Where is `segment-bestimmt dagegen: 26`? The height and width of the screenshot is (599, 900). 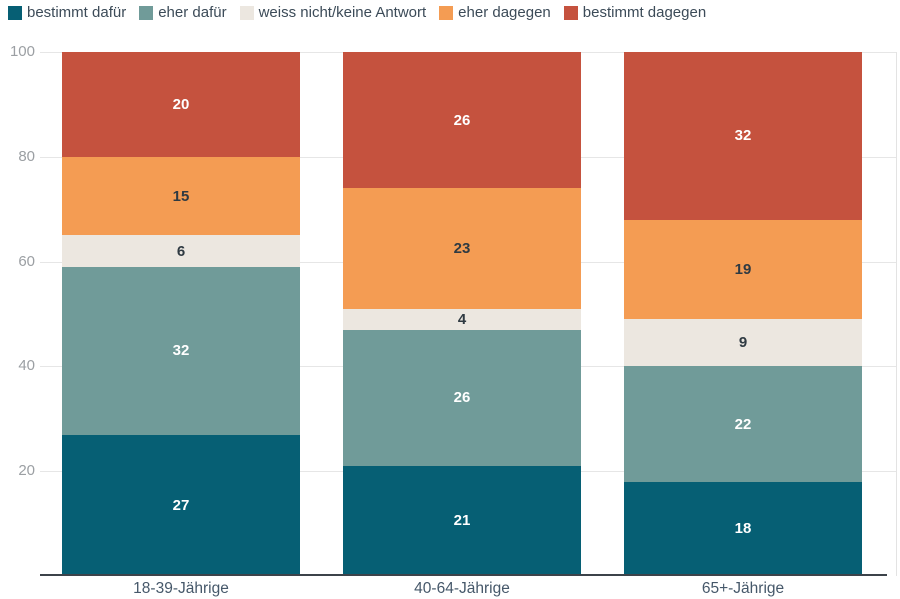 segment-bestimmt dagegen: 26 is located at coordinates (462, 120).